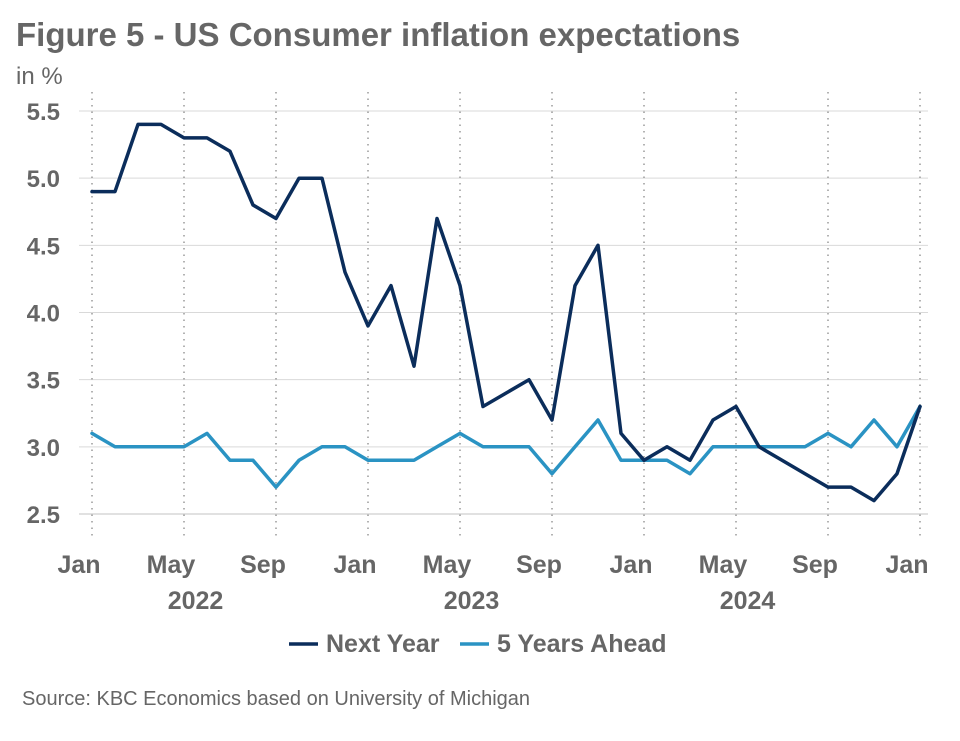 This screenshot has height=741, width=960. I want to click on year-label: 2023, so click(472, 601).